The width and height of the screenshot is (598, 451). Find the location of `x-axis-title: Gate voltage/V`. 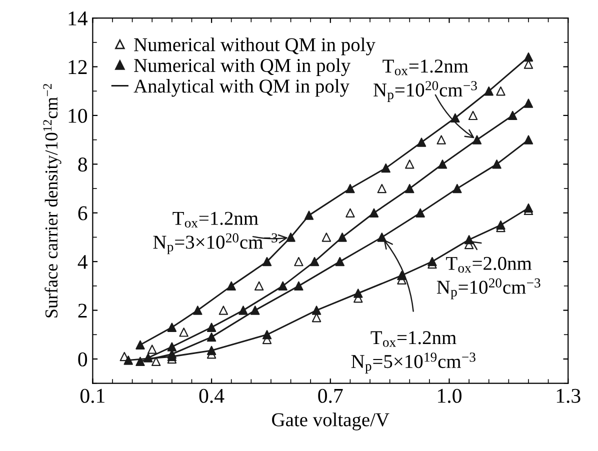

x-axis-title: Gate voltage/V is located at coordinates (331, 421).